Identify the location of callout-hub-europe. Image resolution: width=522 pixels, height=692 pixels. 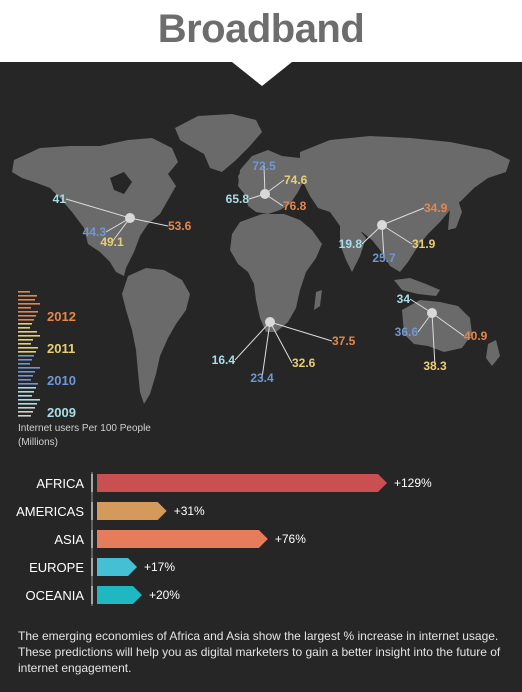
(265, 194).